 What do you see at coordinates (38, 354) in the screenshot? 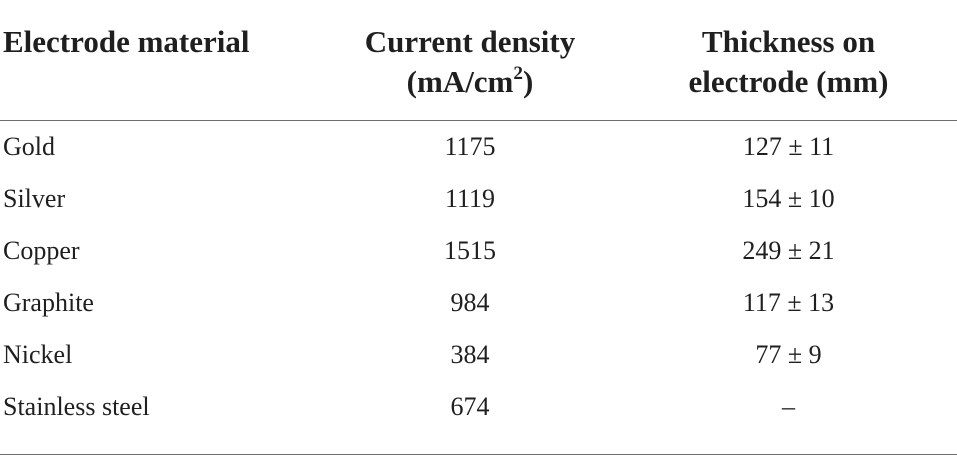
I see `cell-material: Nickel` at bounding box center [38, 354].